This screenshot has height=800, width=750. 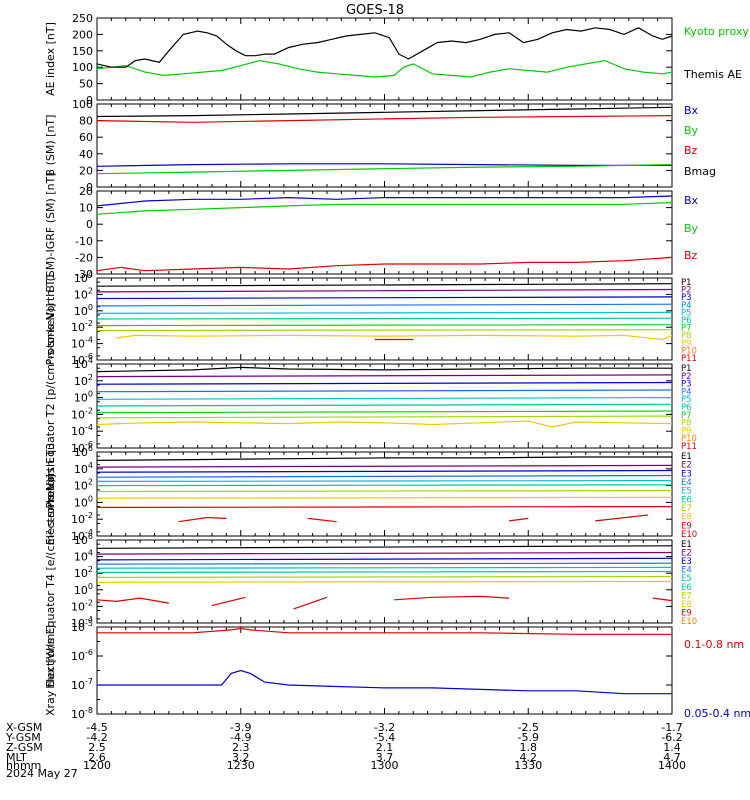 What do you see at coordinates (686, 483) in the screenshot?
I see `legend-label: E4` at bounding box center [686, 483].